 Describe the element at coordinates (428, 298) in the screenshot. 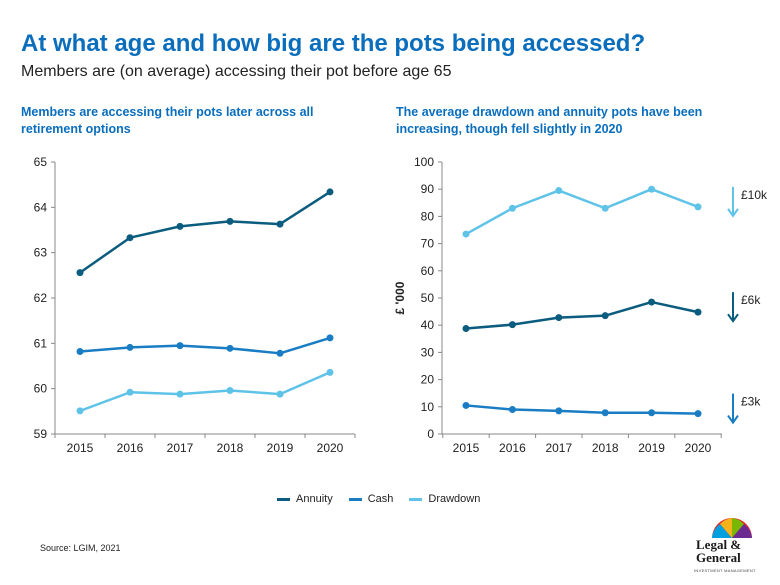

I see `y-tick-label: 50` at that location.